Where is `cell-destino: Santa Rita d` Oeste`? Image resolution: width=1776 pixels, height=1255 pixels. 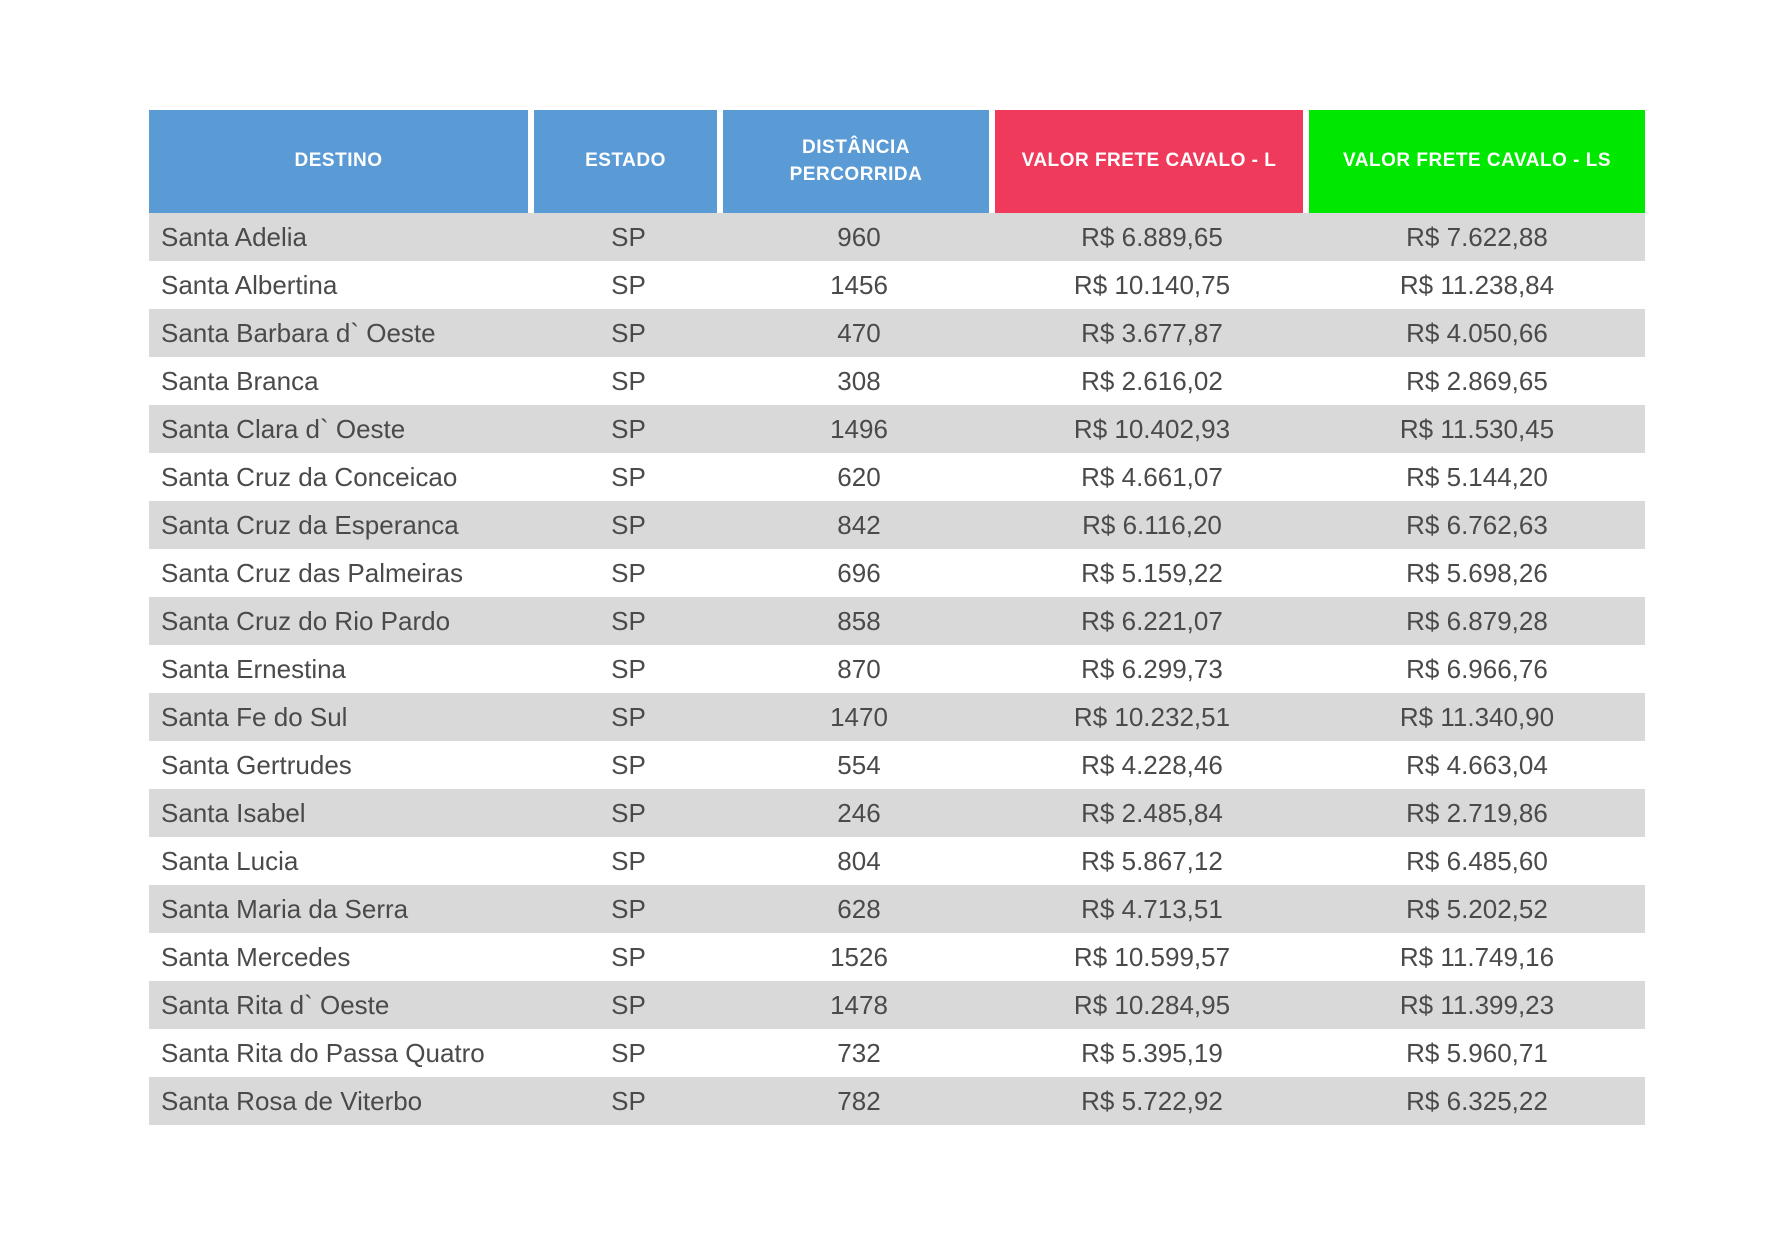
cell-destino: Santa Rita d` Oeste is located at coordinates (275, 1004).